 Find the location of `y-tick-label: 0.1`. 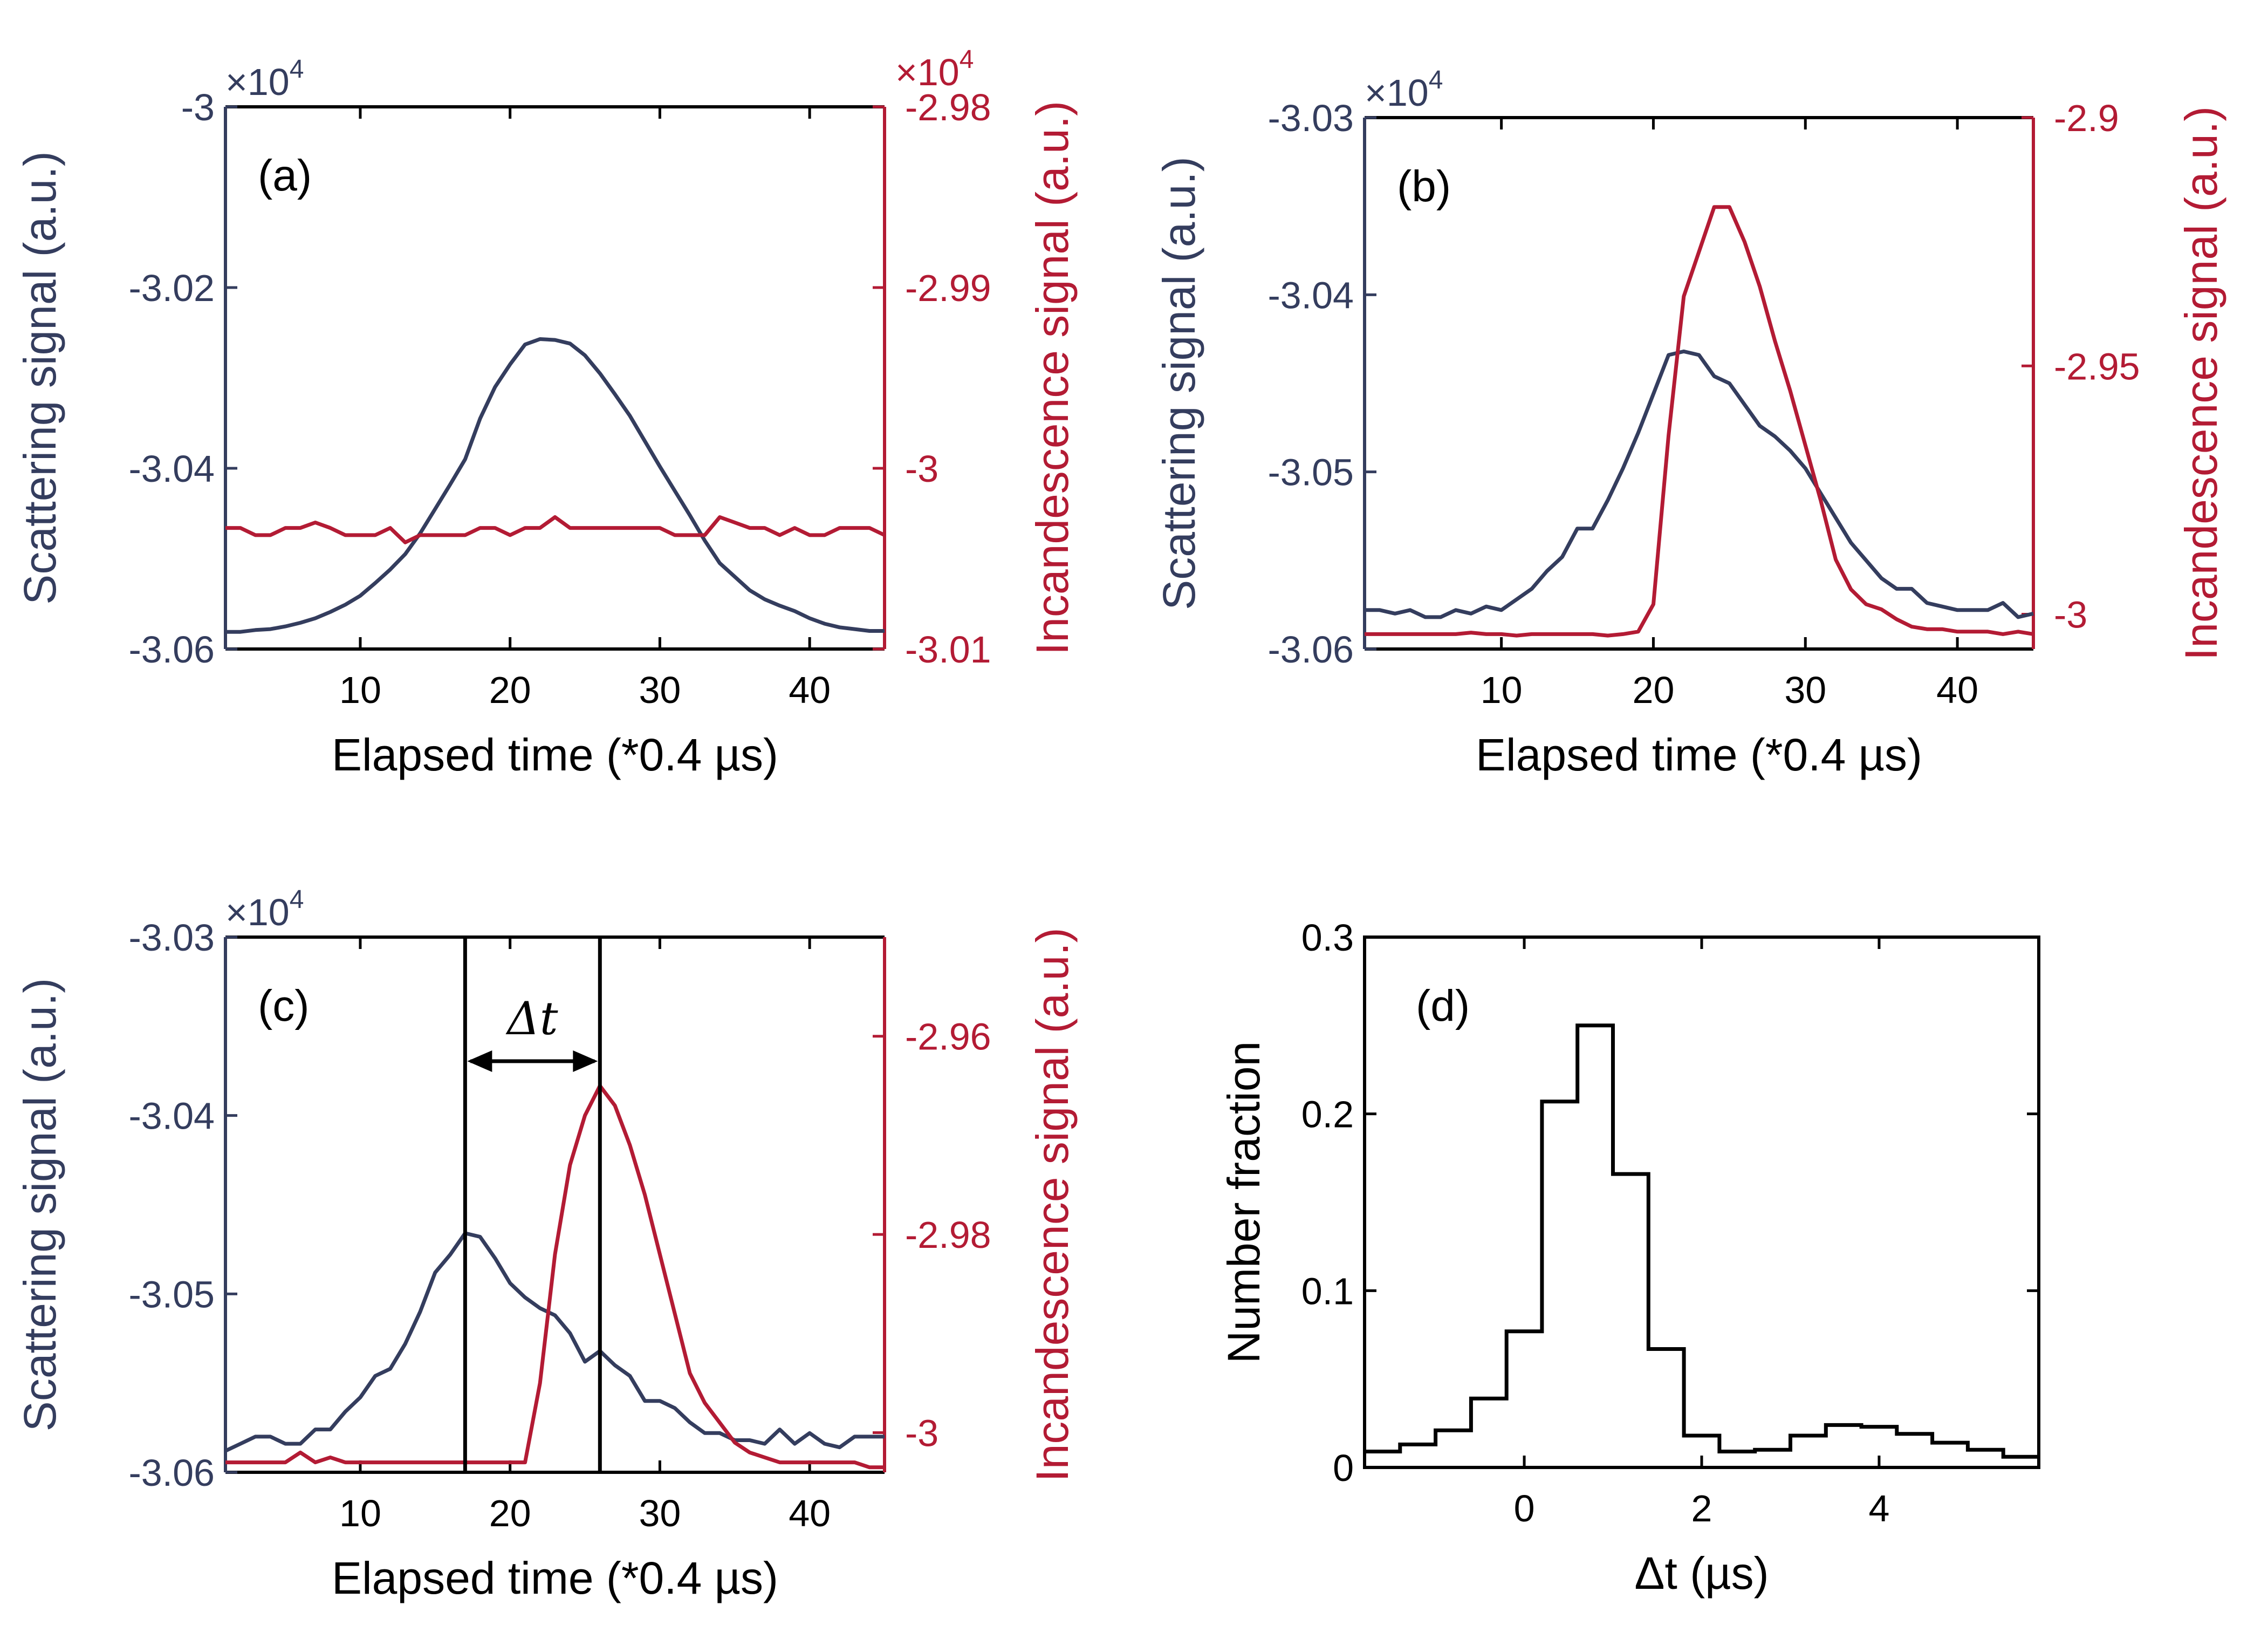

y-tick-label: 0.1 is located at coordinates (1327, 1291).